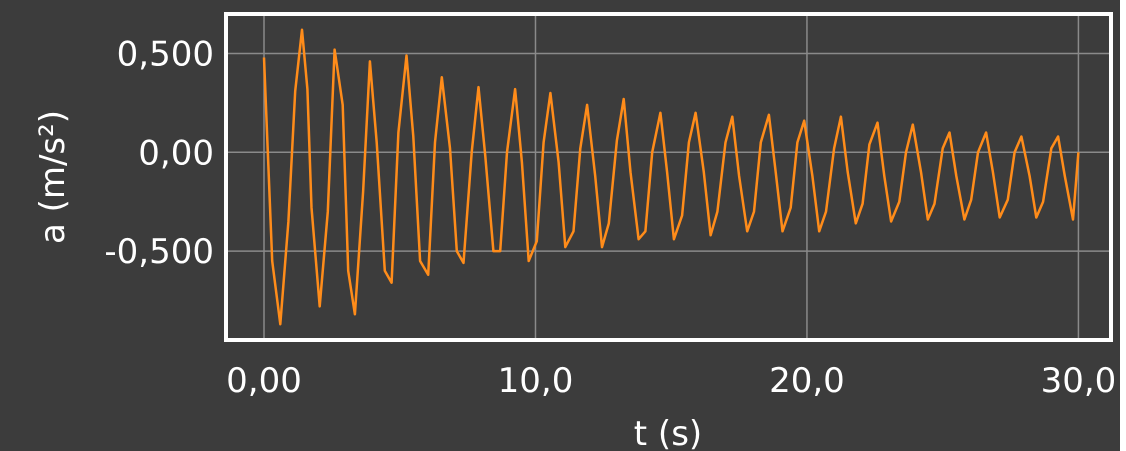  Describe the element at coordinates (176, 153) in the screenshot. I see `y-tick-label: 0,00` at that location.